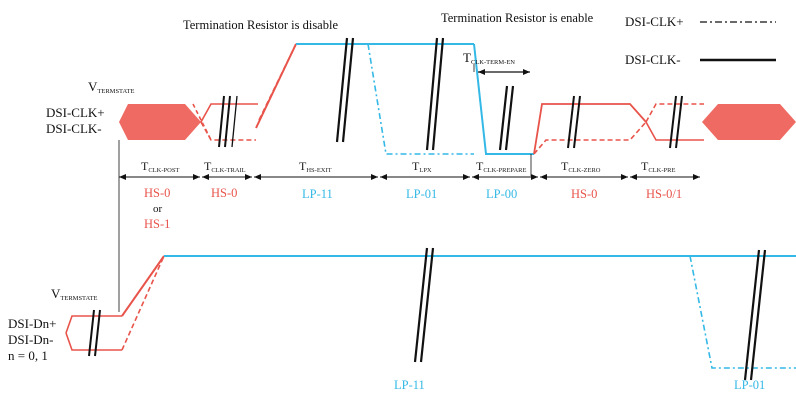 The width and height of the screenshot is (796, 396). What do you see at coordinates (517, 18) in the screenshot?
I see `termination-enable-label: Termination Resistor is enable` at bounding box center [517, 18].